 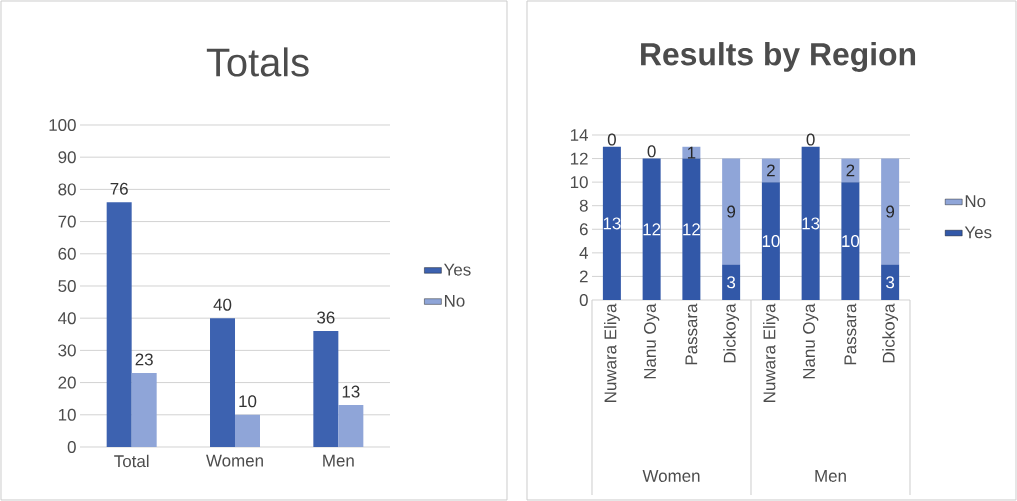 What do you see at coordinates (119, 188) in the screenshot?
I see `data-label: 76` at bounding box center [119, 188].